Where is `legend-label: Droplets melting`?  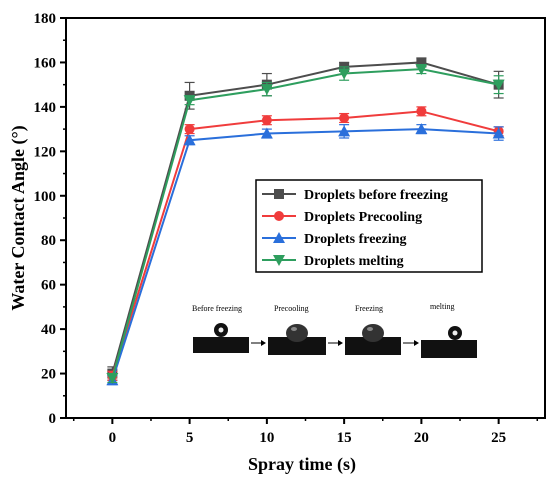
legend-label: Droplets melting is located at coordinates (354, 261).